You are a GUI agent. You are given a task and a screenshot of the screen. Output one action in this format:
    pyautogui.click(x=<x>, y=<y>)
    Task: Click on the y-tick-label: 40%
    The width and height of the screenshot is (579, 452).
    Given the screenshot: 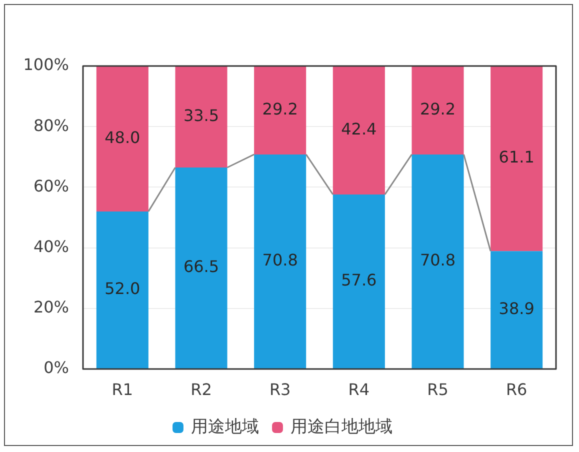 What is the action you would take?
    pyautogui.click(x=51, y=246)
    